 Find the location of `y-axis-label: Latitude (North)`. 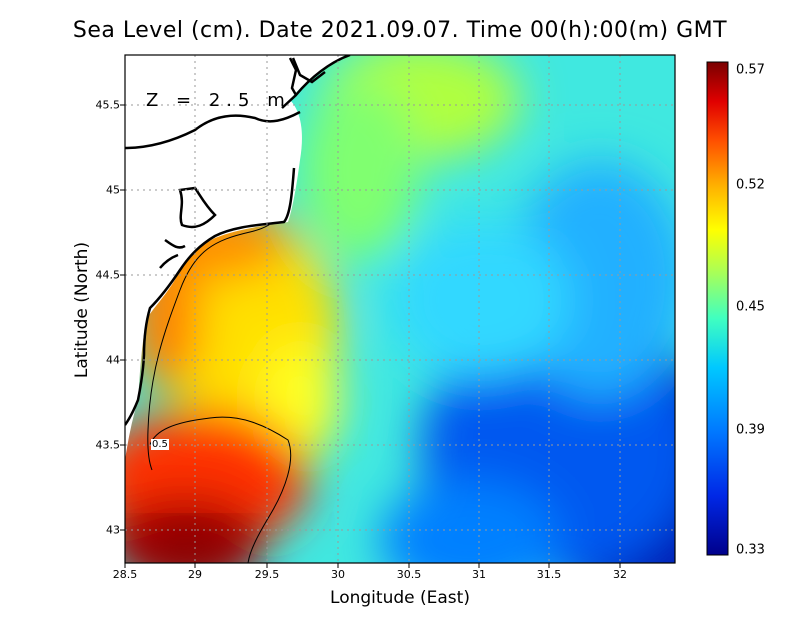

y-axis-label: Latitude (North) is located at coordinates (82, 310).